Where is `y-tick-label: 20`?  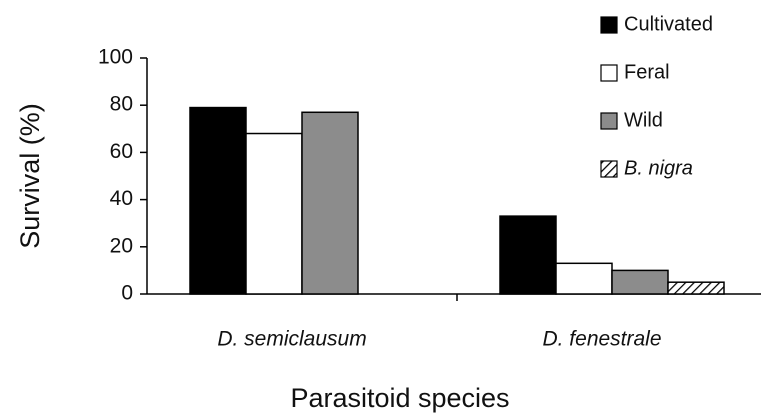
y-tick-label: 20 is located at coordinates (121, 245).